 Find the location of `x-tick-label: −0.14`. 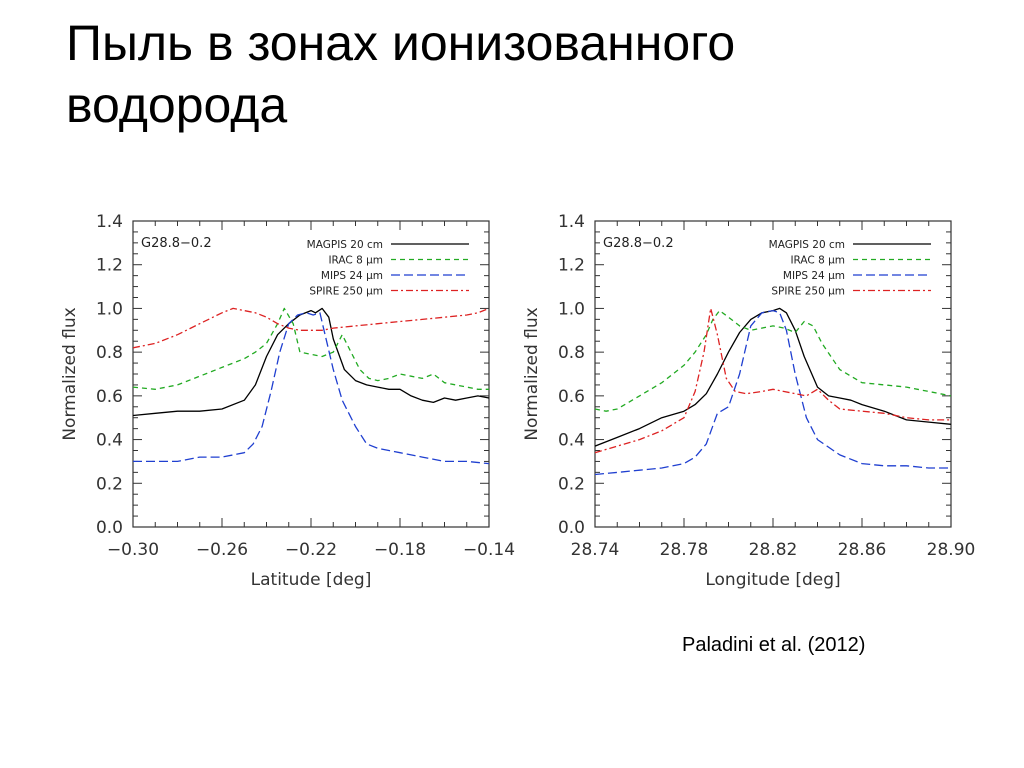

x-tick-label: −0.14 is located at coordinates (489, 550).